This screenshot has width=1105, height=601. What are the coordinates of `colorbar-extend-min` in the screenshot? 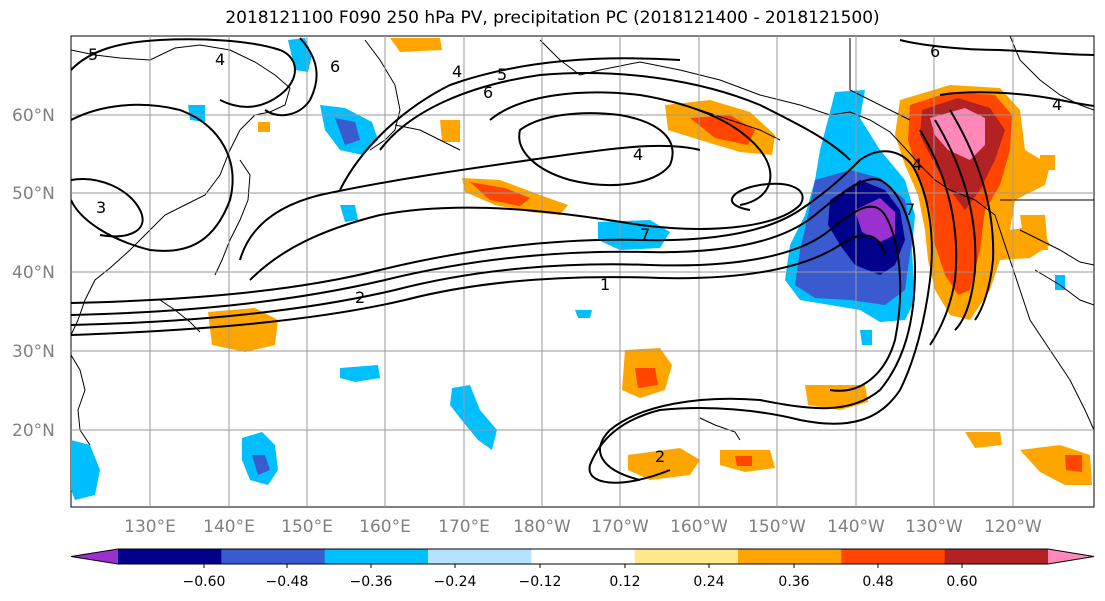 It's located at (94, 556).